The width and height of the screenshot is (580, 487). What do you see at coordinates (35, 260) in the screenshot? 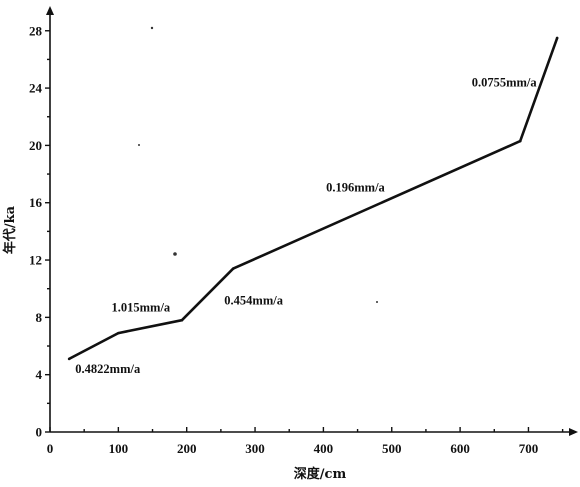
I see `y-tick-label: 12` at bounding box center [35, 260].